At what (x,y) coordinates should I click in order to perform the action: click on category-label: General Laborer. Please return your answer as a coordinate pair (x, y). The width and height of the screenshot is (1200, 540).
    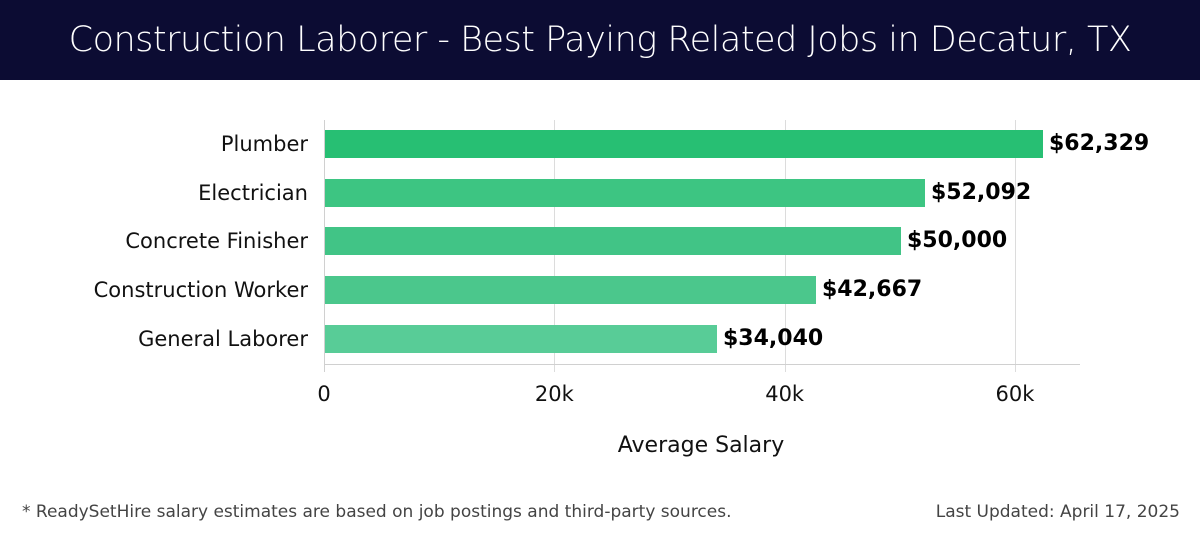
    Looking at the image, I should click on (223, 339).